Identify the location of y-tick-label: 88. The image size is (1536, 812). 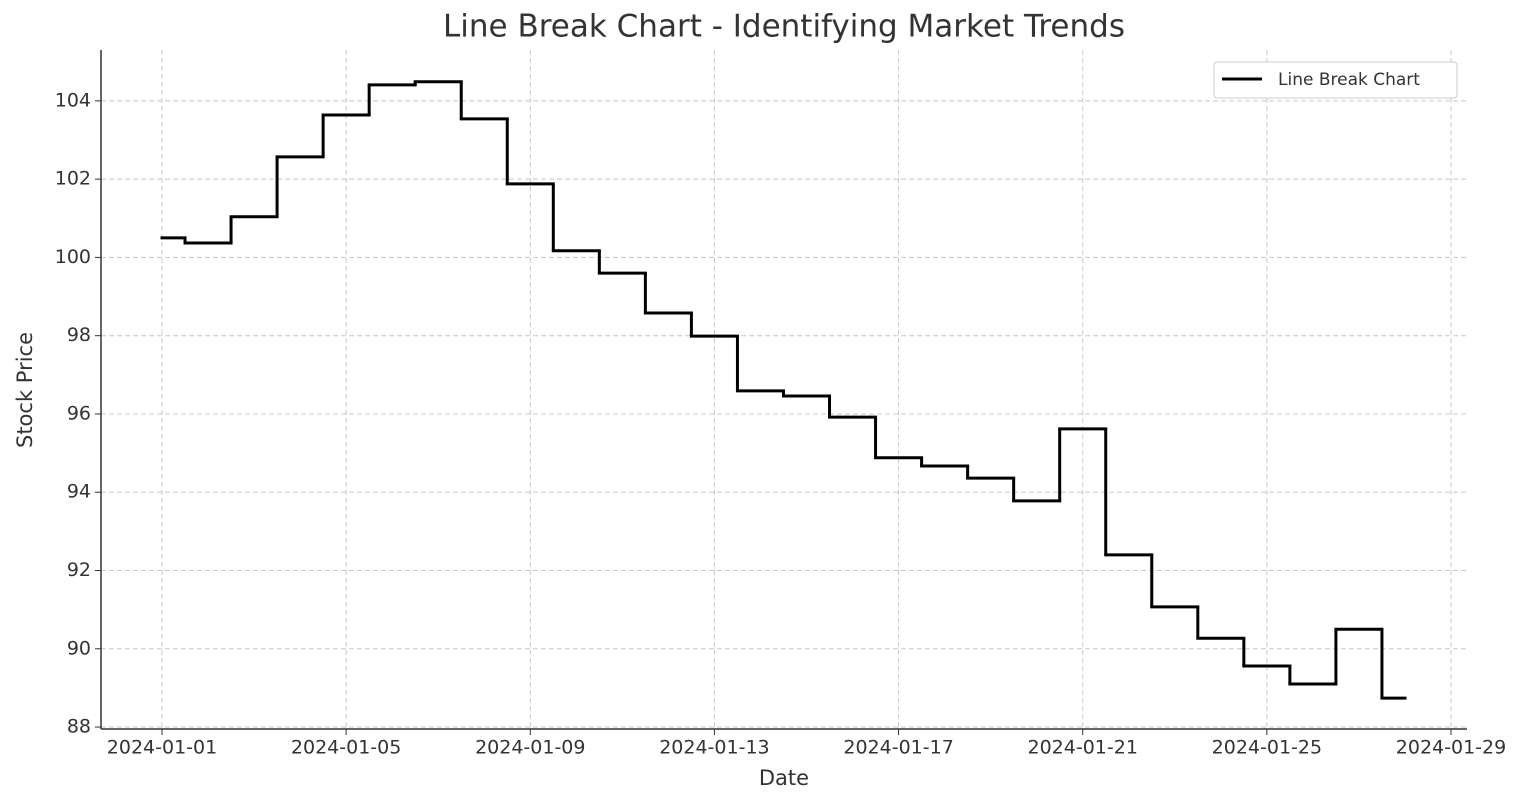
(79, 727).